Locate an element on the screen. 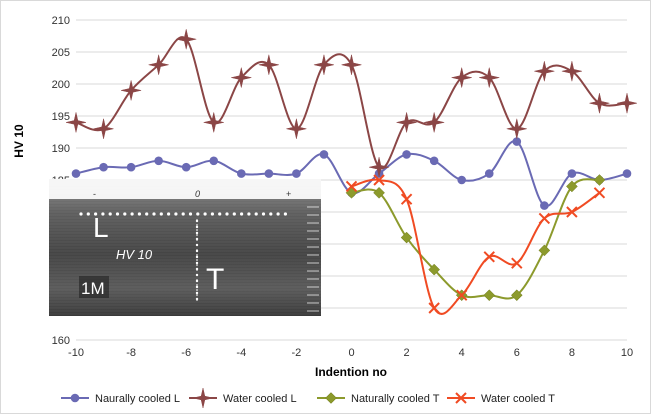  inset-label-t: T is located at coordinates (215, 279).